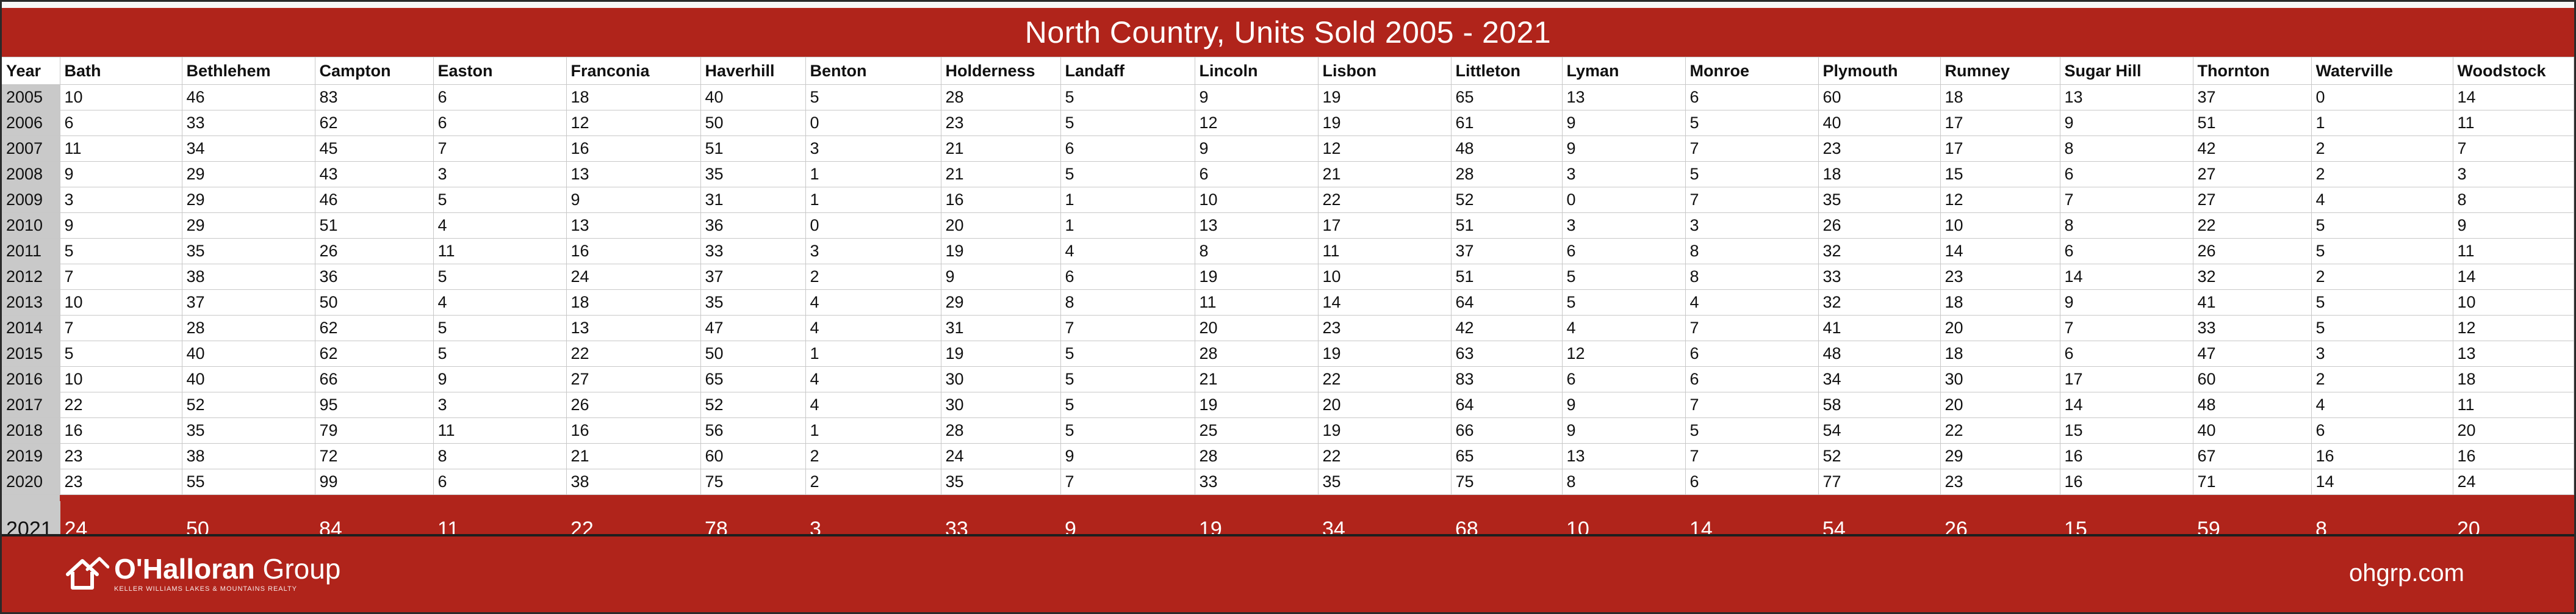 The width and height of the screenshot is (2576, 614). What do you see at coordinates (31, 174) in the screenshot?
I see `year-cell: 2008` at bounding box center [31, 174].